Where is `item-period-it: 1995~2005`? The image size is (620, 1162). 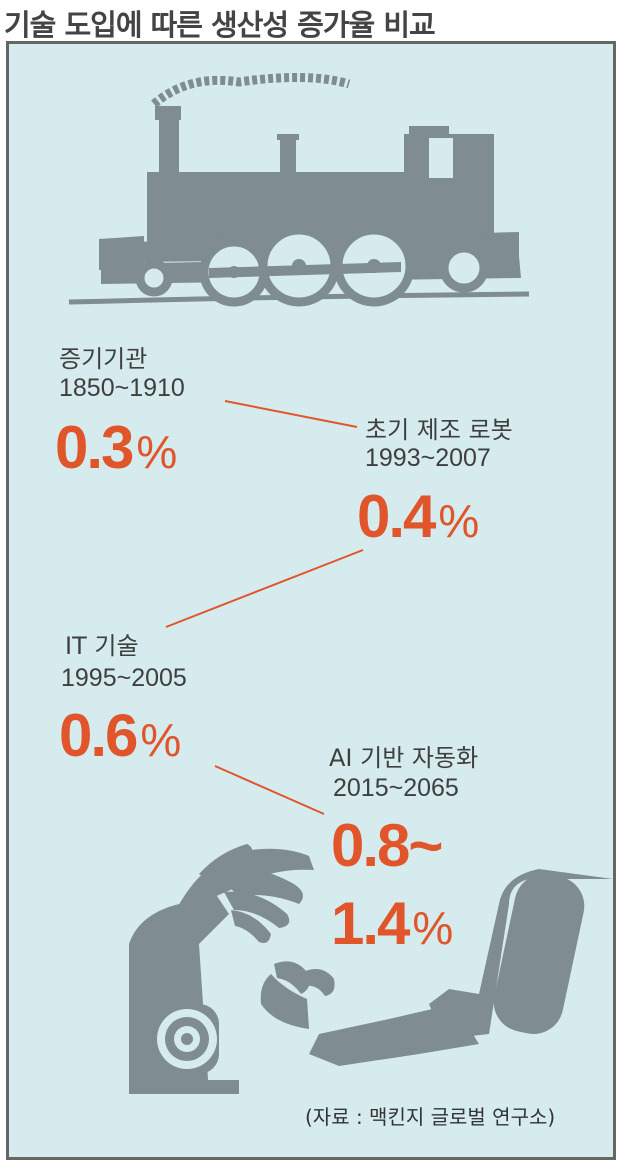 item-period-it: 1995~2005 is located at coordinates (124, 678).